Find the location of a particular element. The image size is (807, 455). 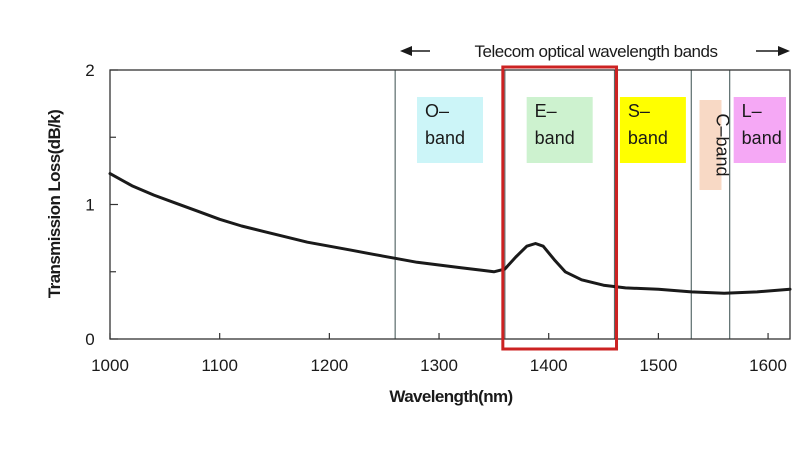

telecom-arrow-right-head is located at coordinates (784, 51).